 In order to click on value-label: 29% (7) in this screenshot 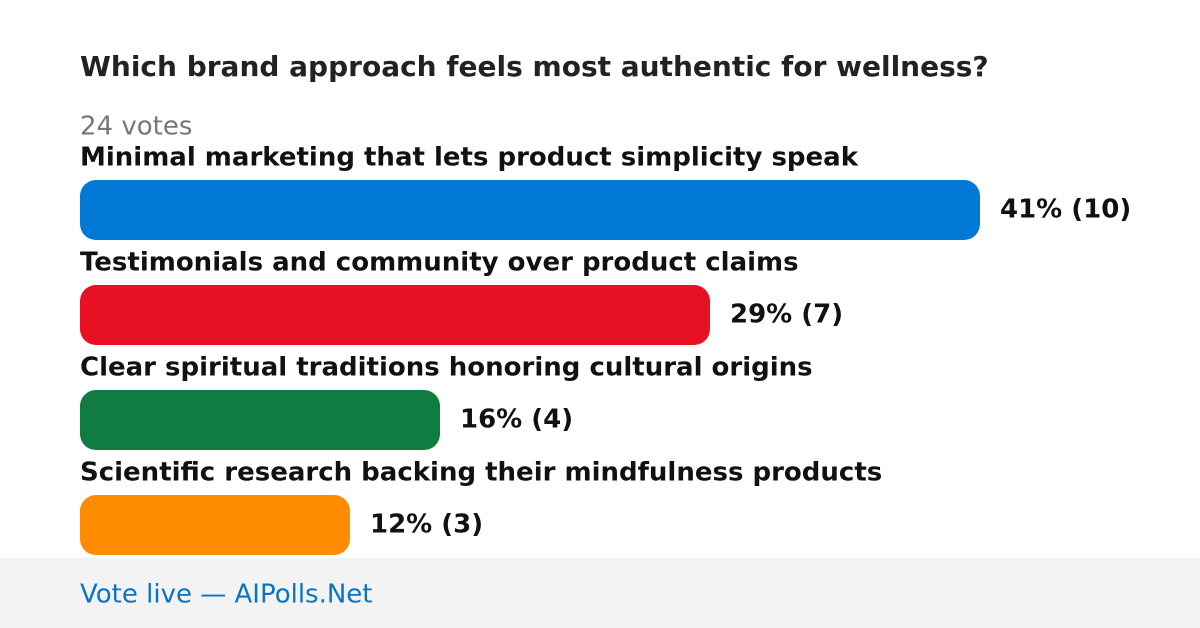, I will do `click(786, 315)`.